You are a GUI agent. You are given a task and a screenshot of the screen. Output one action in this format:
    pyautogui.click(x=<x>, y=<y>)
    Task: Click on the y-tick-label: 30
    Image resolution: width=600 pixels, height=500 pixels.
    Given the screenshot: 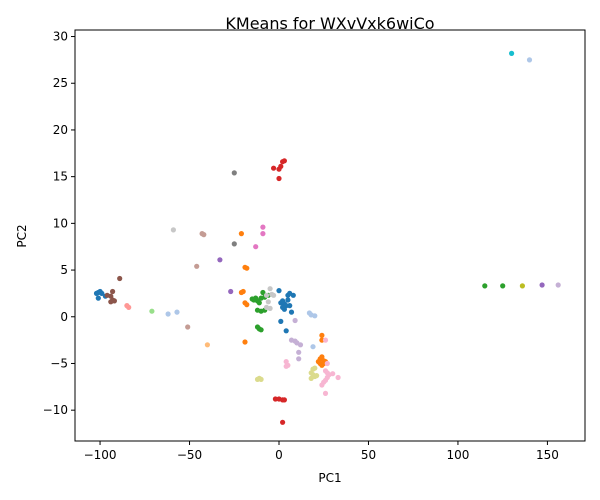 What is the action you would take?
    pyautogui.click(x=60, y=37)
    